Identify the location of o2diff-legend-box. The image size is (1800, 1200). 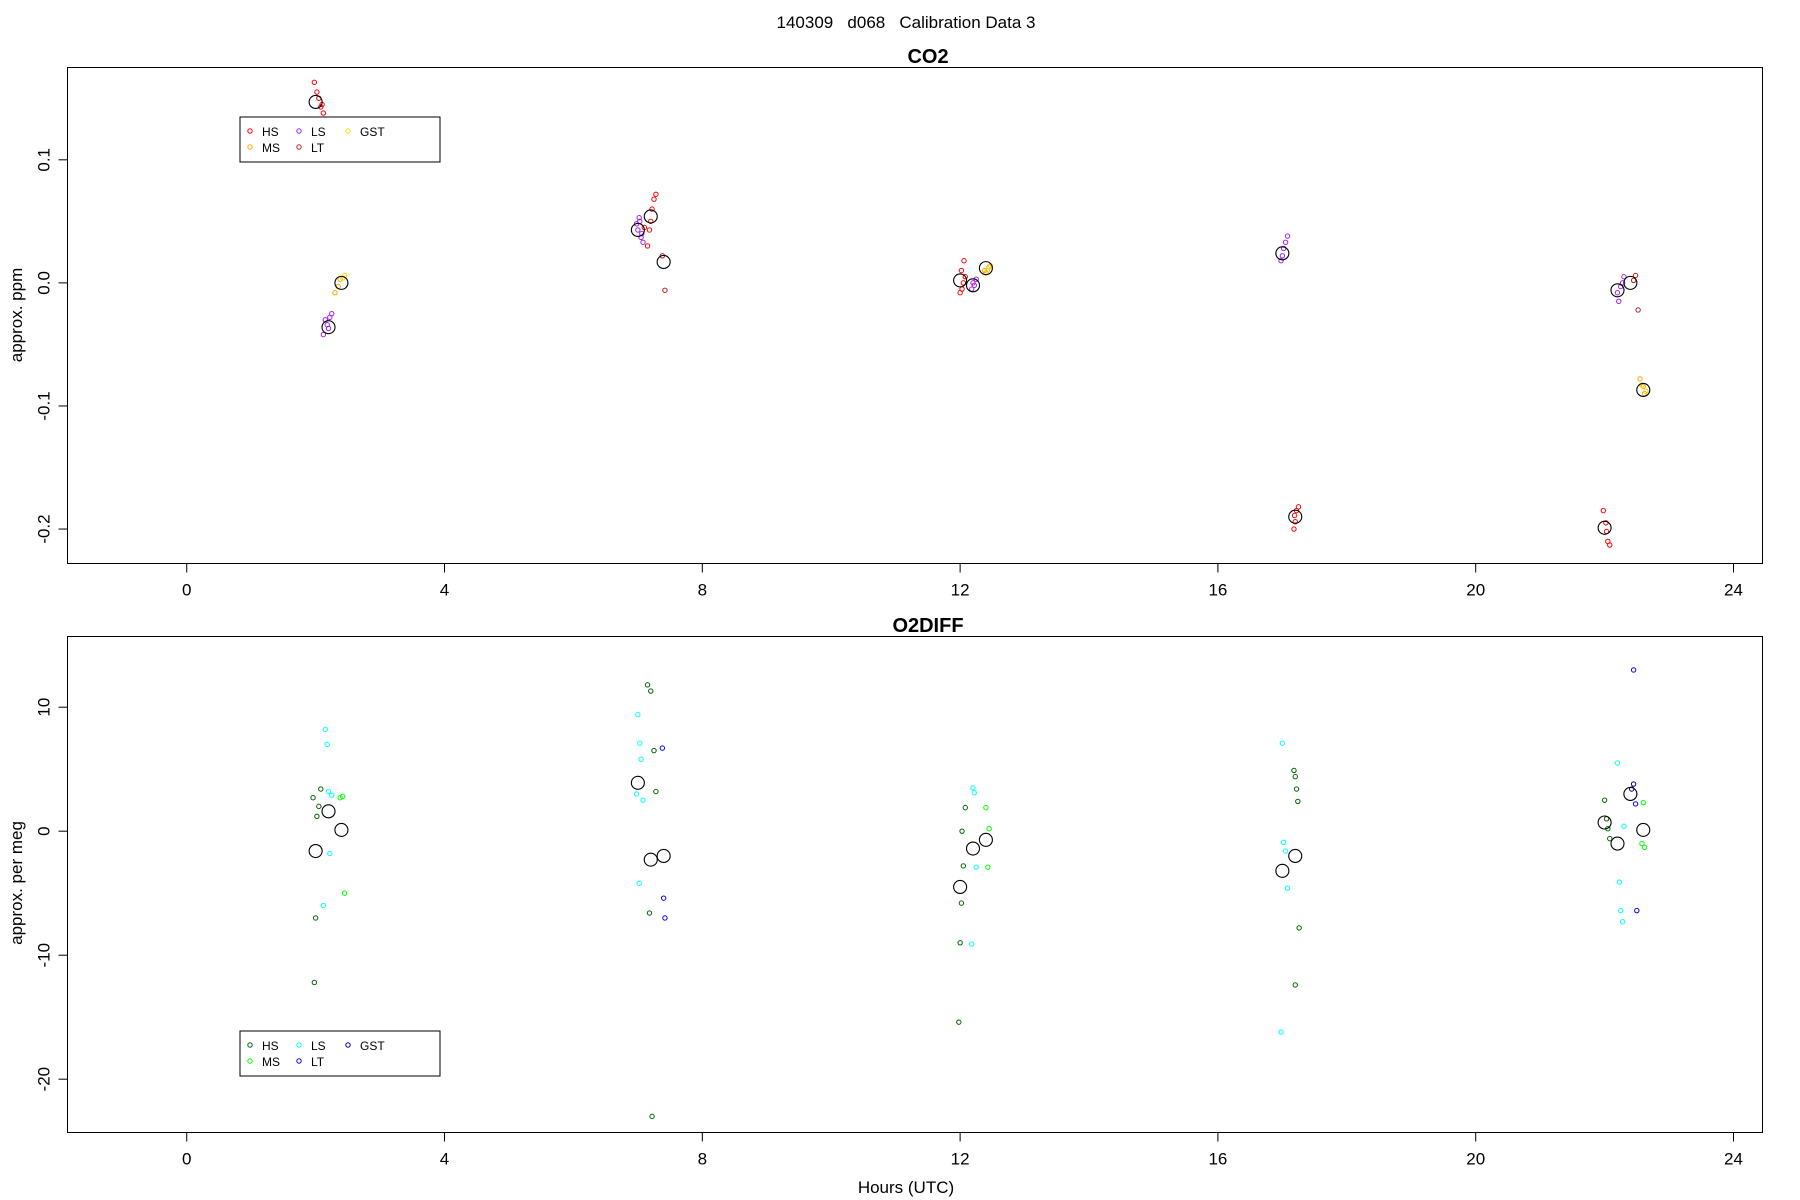
(340, 1053).